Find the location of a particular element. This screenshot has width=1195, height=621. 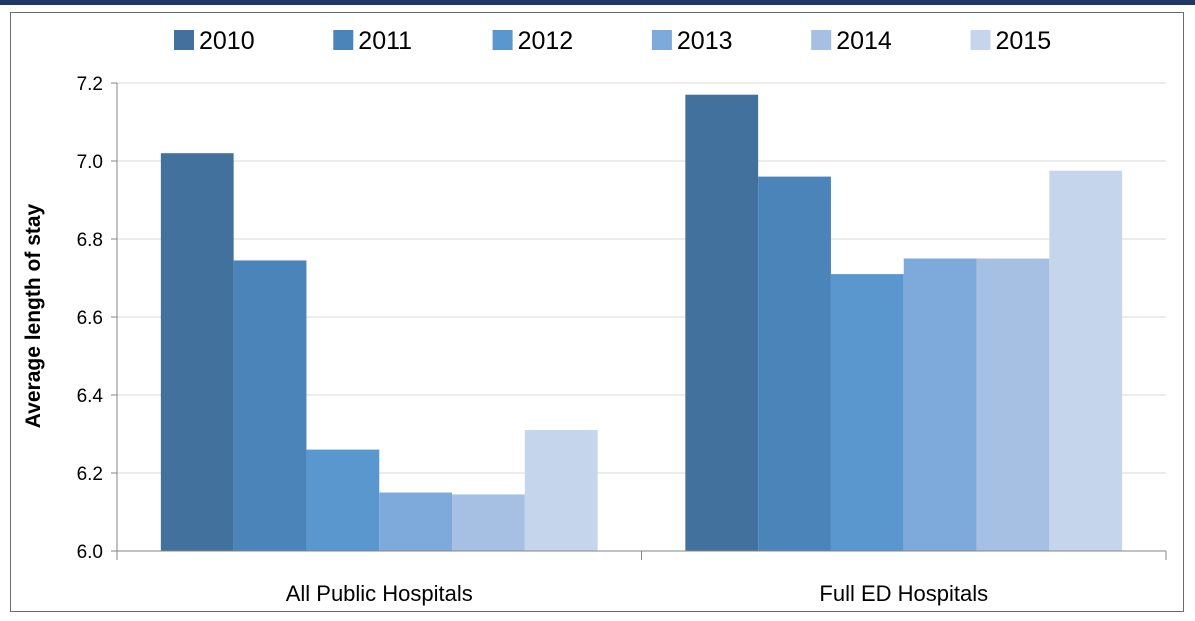

y-tick-label: 6.4 is located at coordinates (90, 396).